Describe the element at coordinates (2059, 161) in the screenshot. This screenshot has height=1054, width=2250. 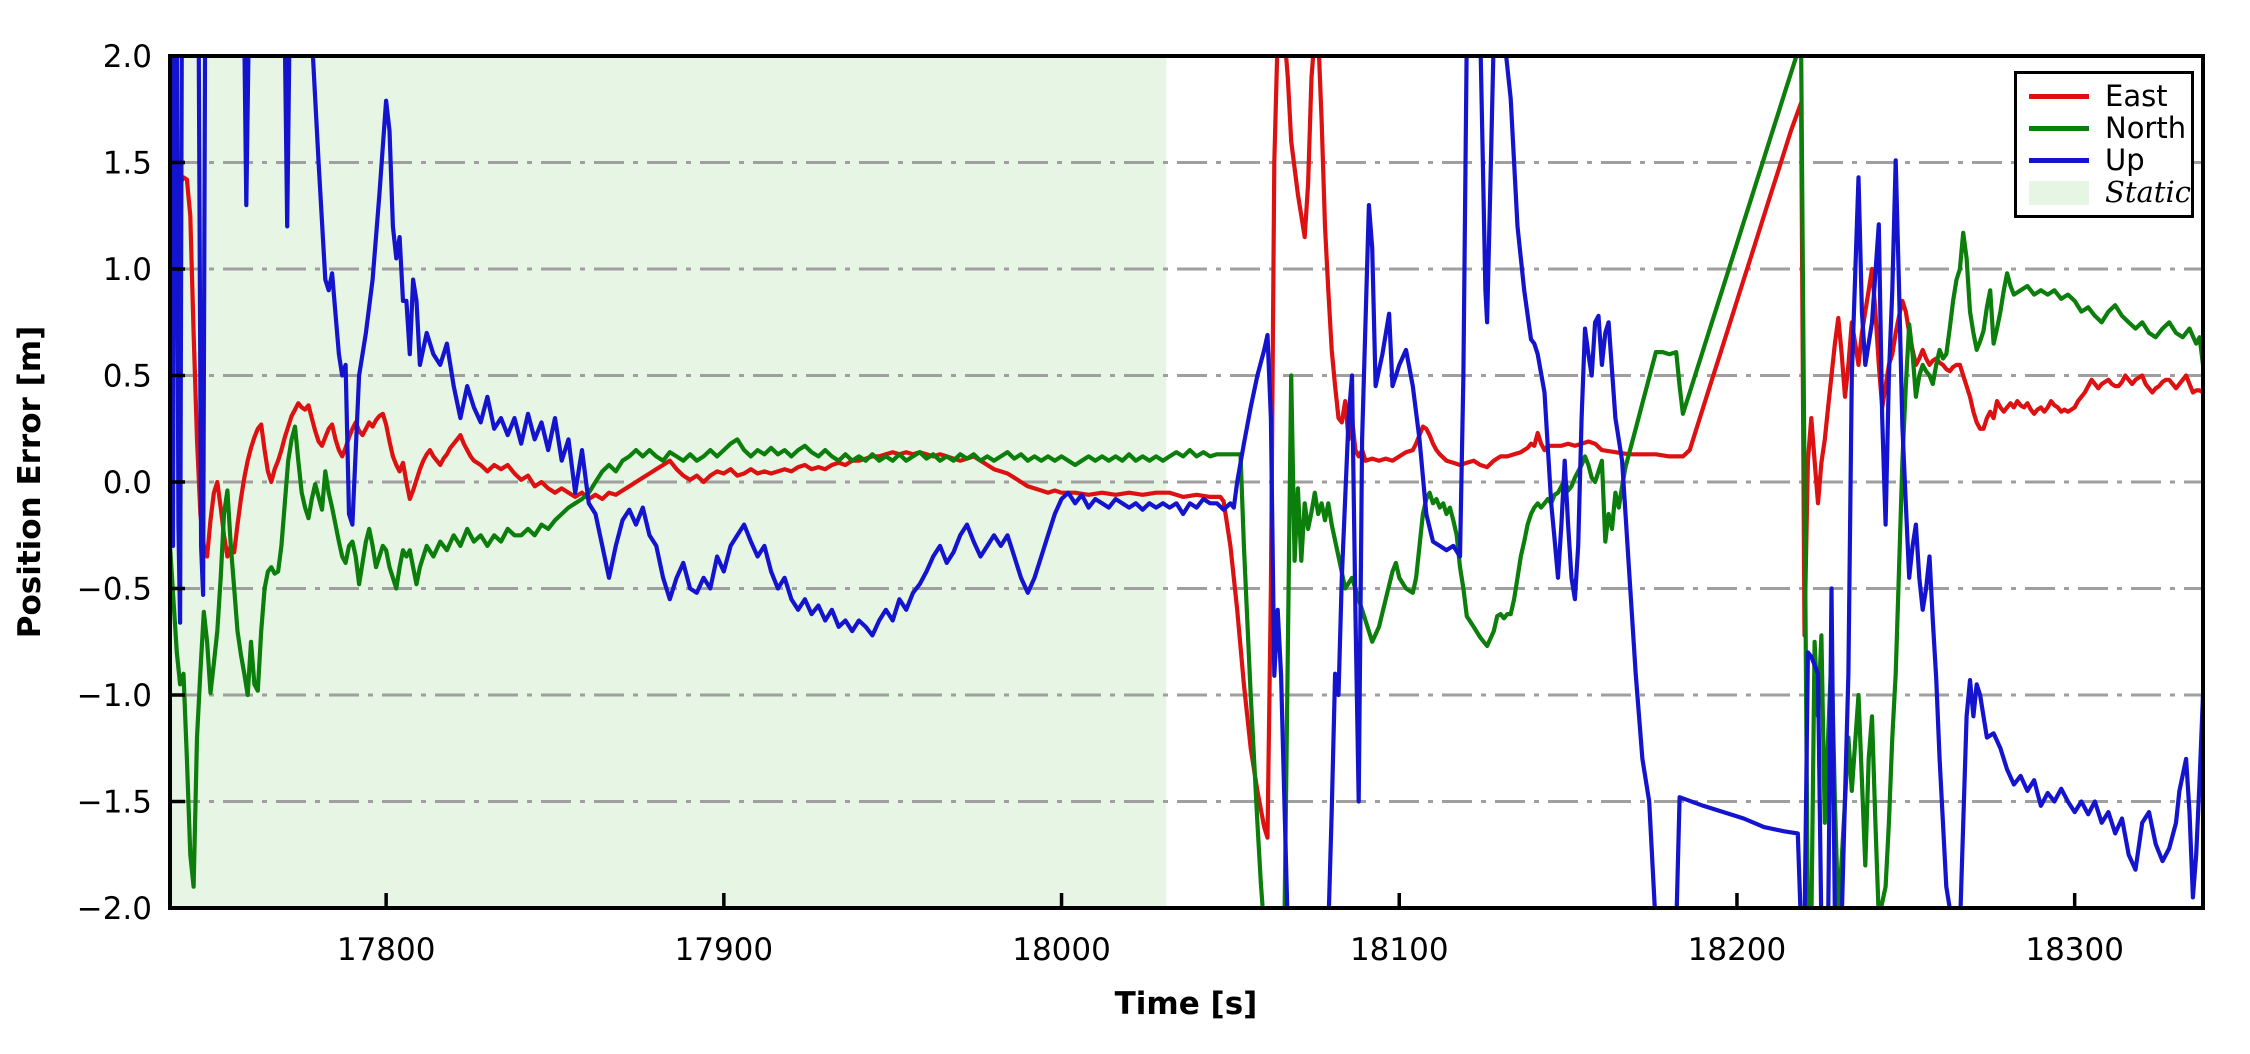
I see `up-line-swatch` at that location.